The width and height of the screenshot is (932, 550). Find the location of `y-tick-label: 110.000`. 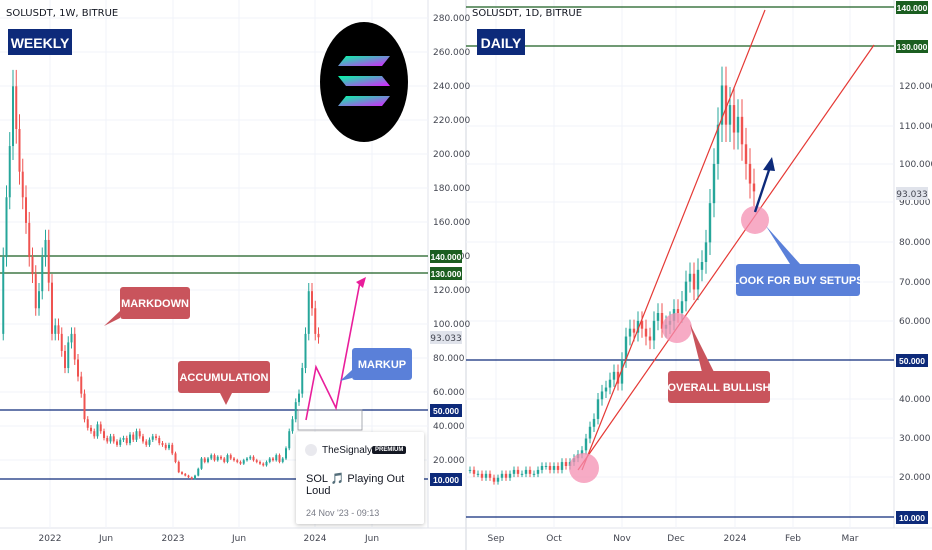

y-tick-label: 110.000 is located at coordinates (915, 127).